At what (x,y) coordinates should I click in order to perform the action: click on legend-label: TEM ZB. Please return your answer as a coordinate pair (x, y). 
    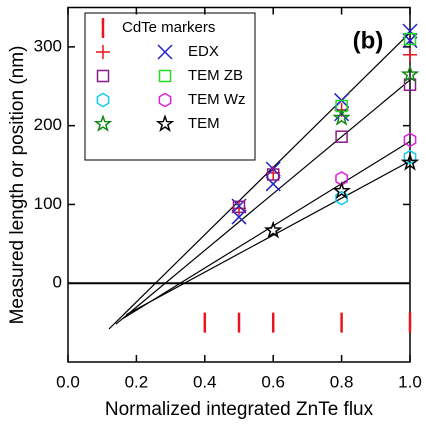
    Looking at the image, I should click on (215, 75).